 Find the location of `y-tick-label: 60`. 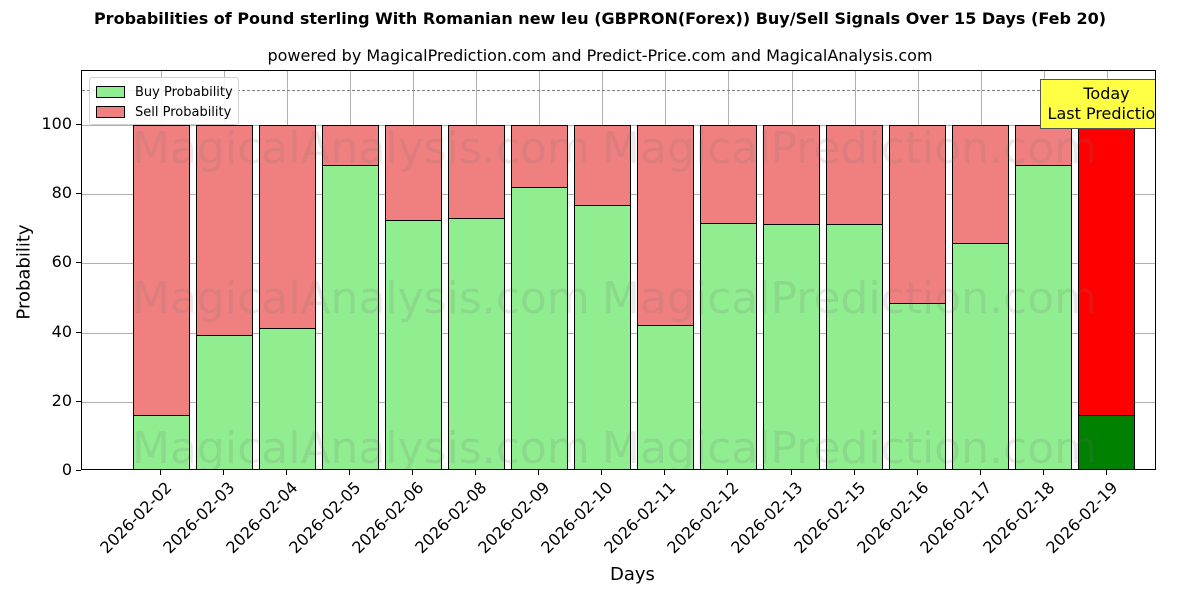

y-tick-label: 60 is located at coordinates (61, 262).